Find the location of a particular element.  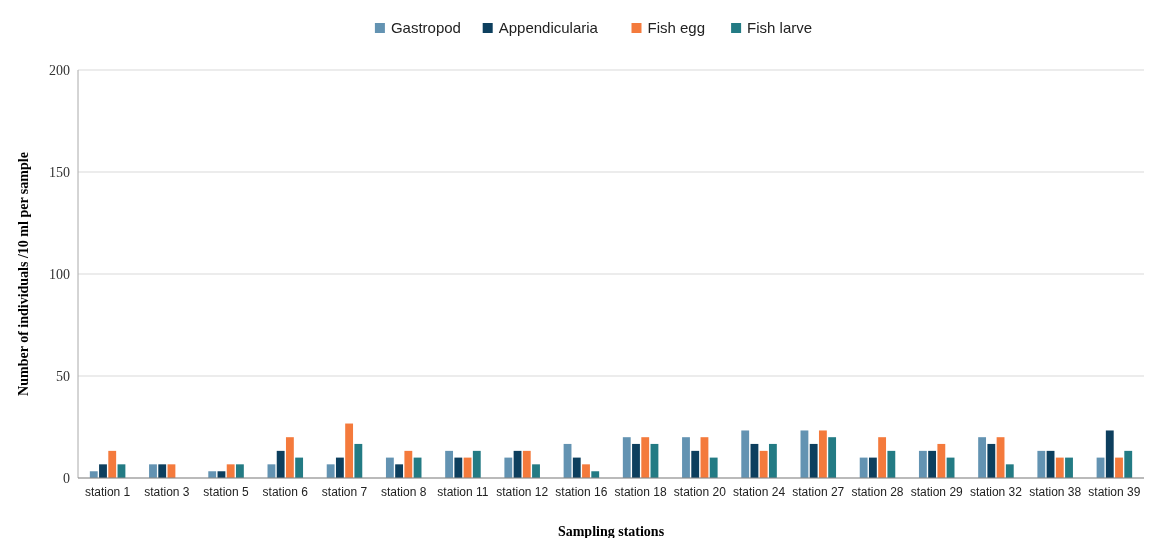

y-tick-label: 150 is located at coordinates (59, 172).